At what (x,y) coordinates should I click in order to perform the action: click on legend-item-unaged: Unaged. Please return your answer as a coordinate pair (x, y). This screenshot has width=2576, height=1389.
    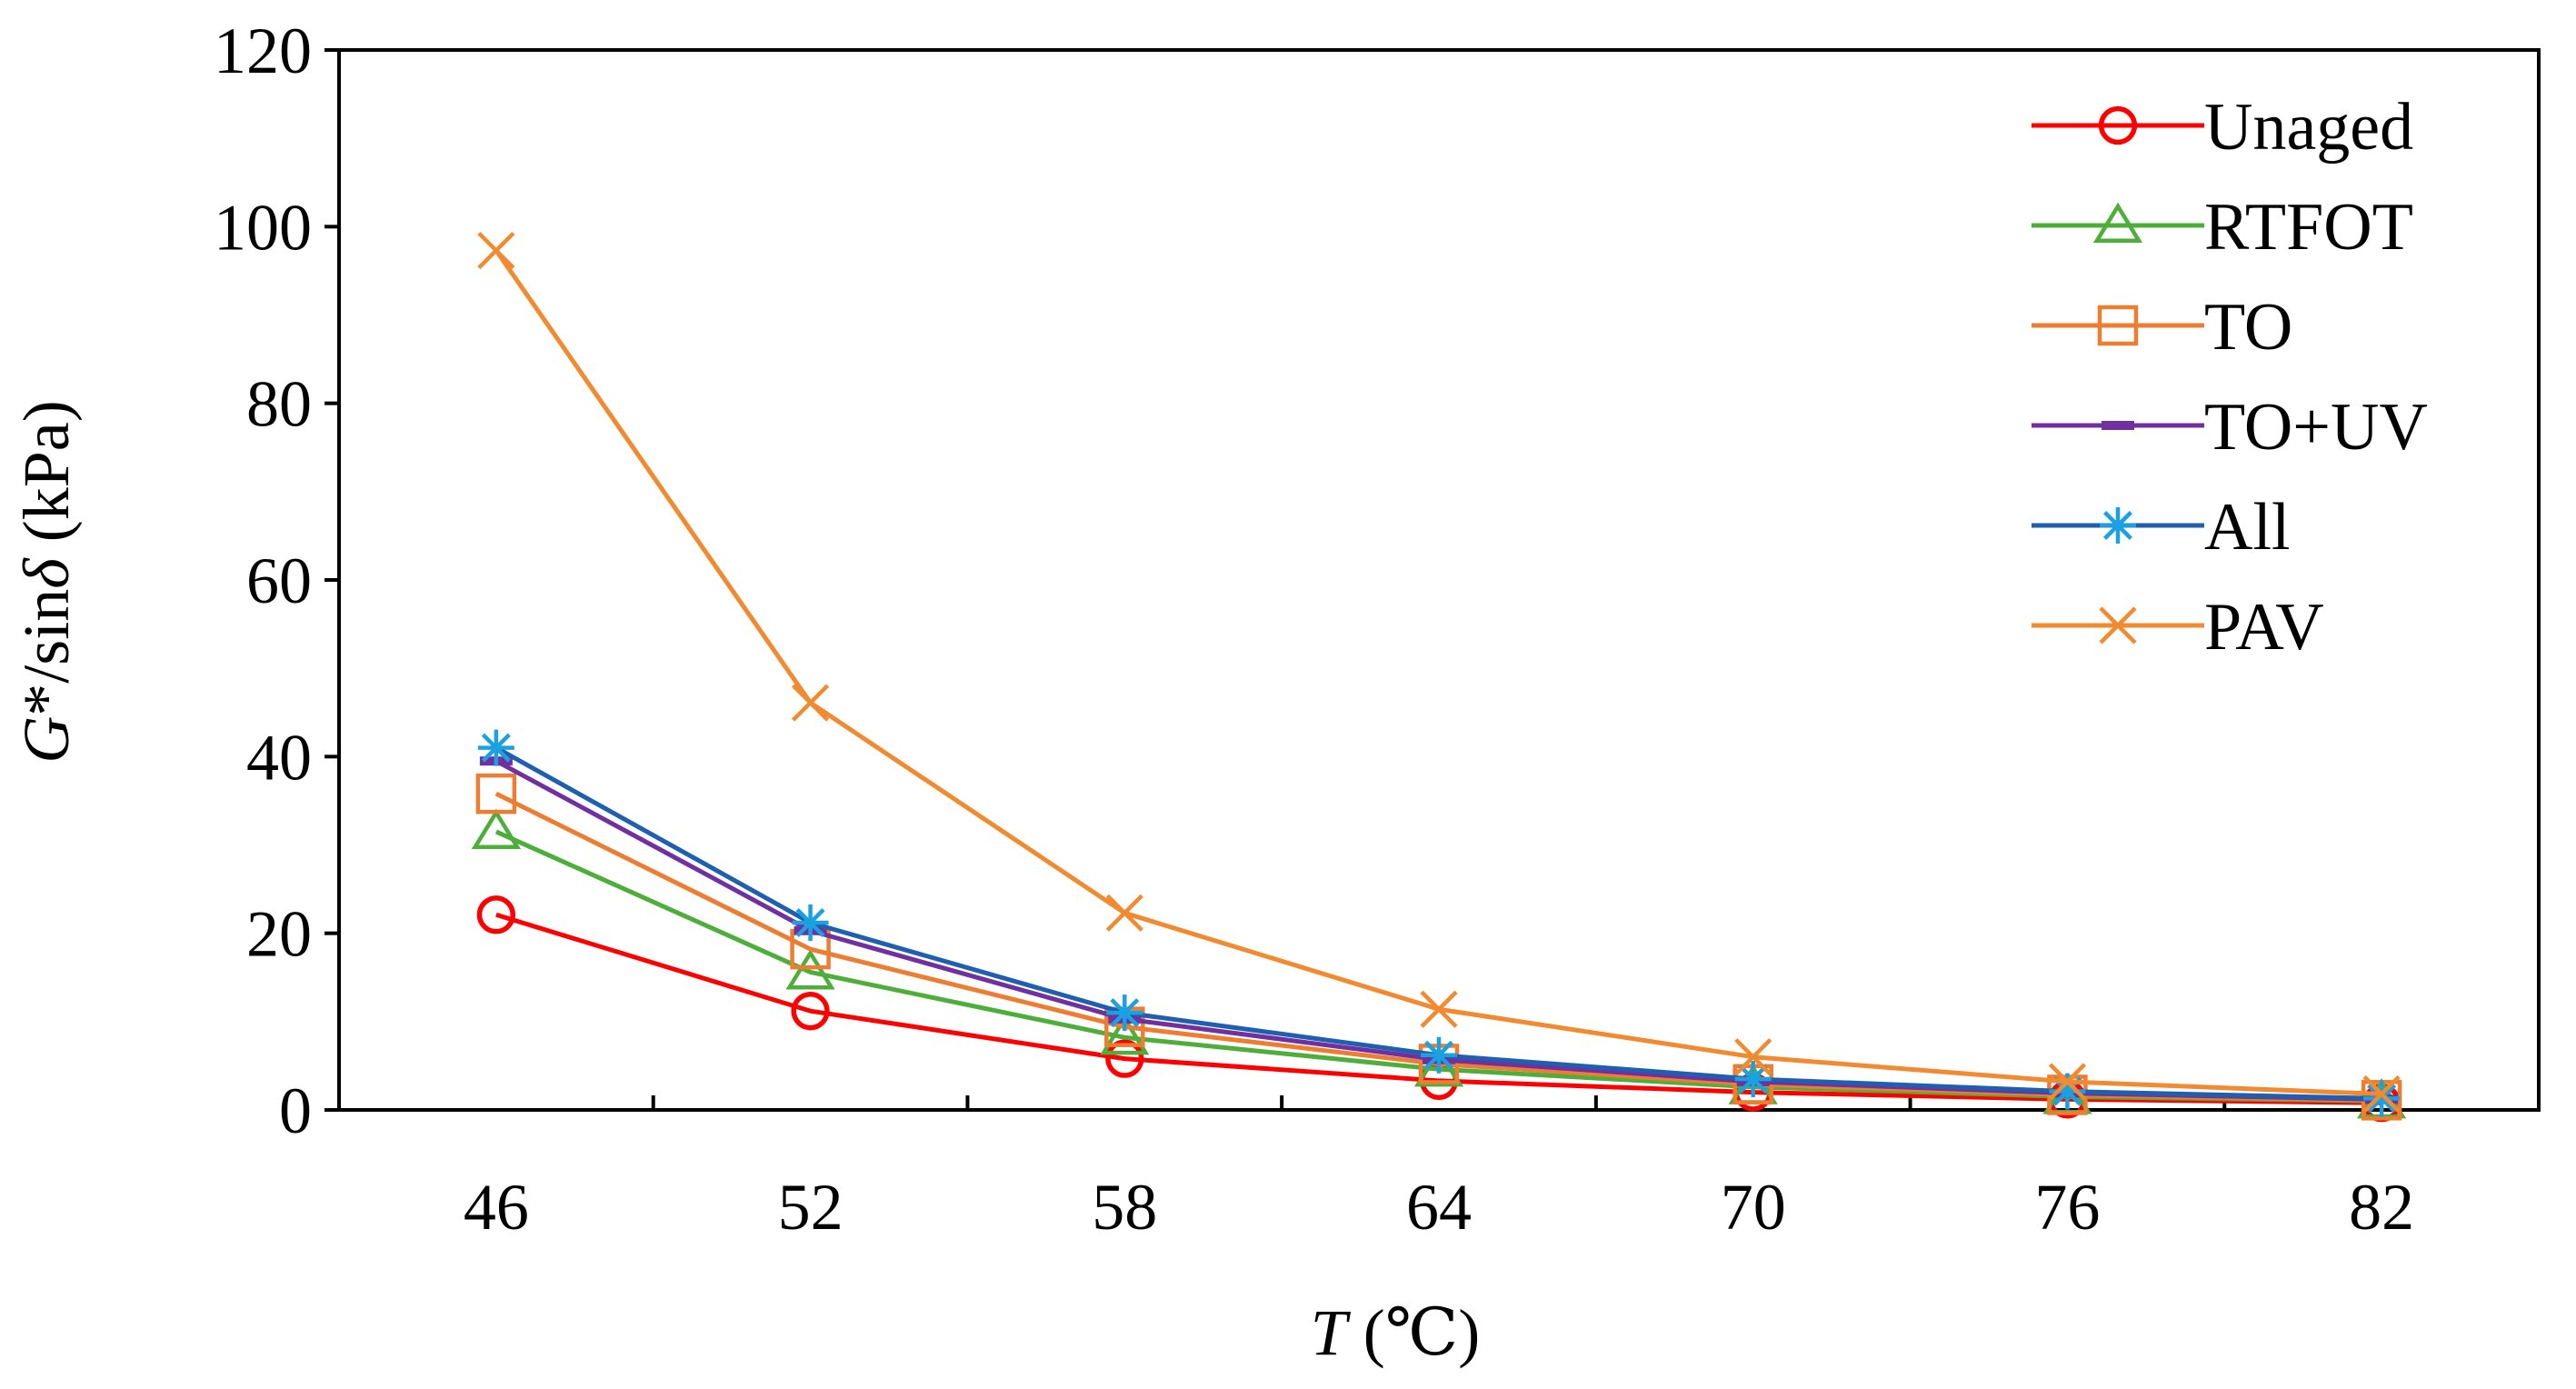
    Looking at the image, I should click on (2222, 128).